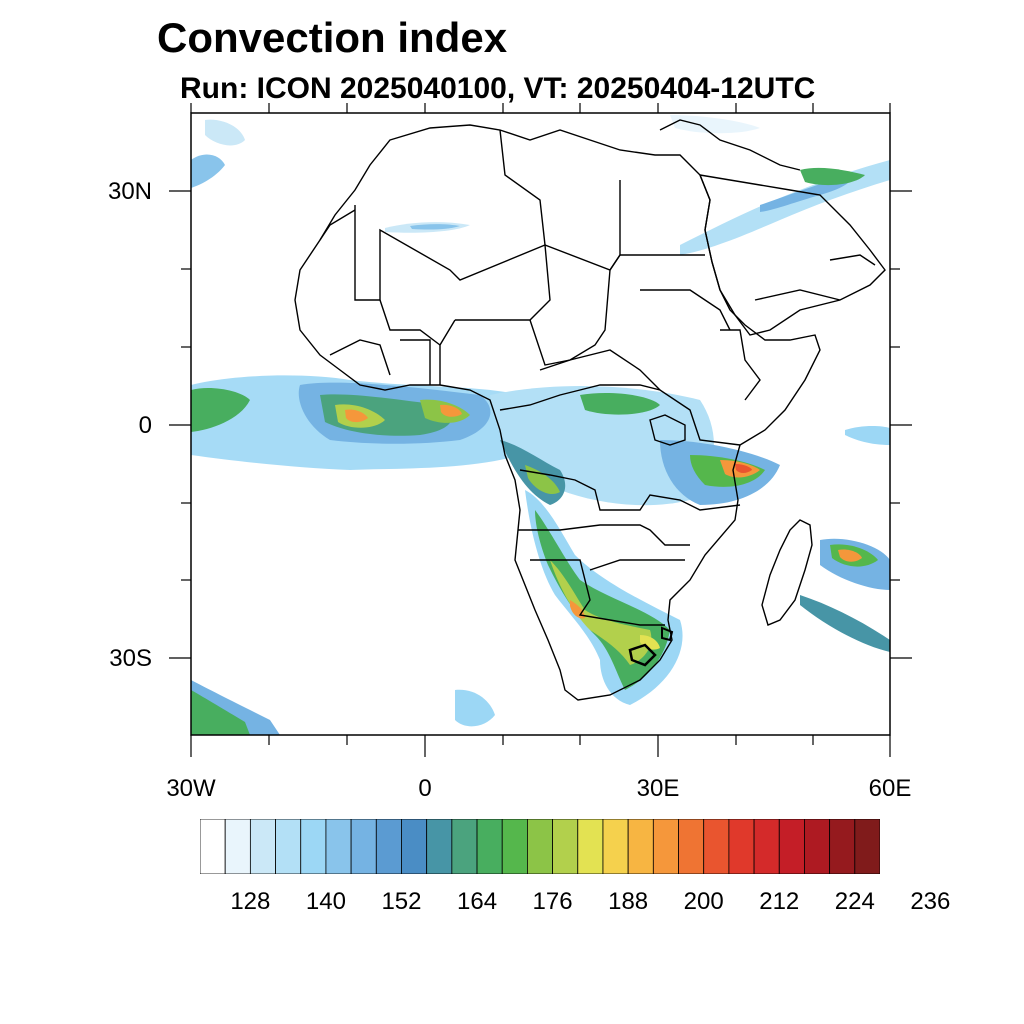 This screenshot has width=1024, height=1024. What do you see at coordinates (890, 788) in the screenshot?
I see `lon-label-60e: 60E` at bounding box center [890, 788].